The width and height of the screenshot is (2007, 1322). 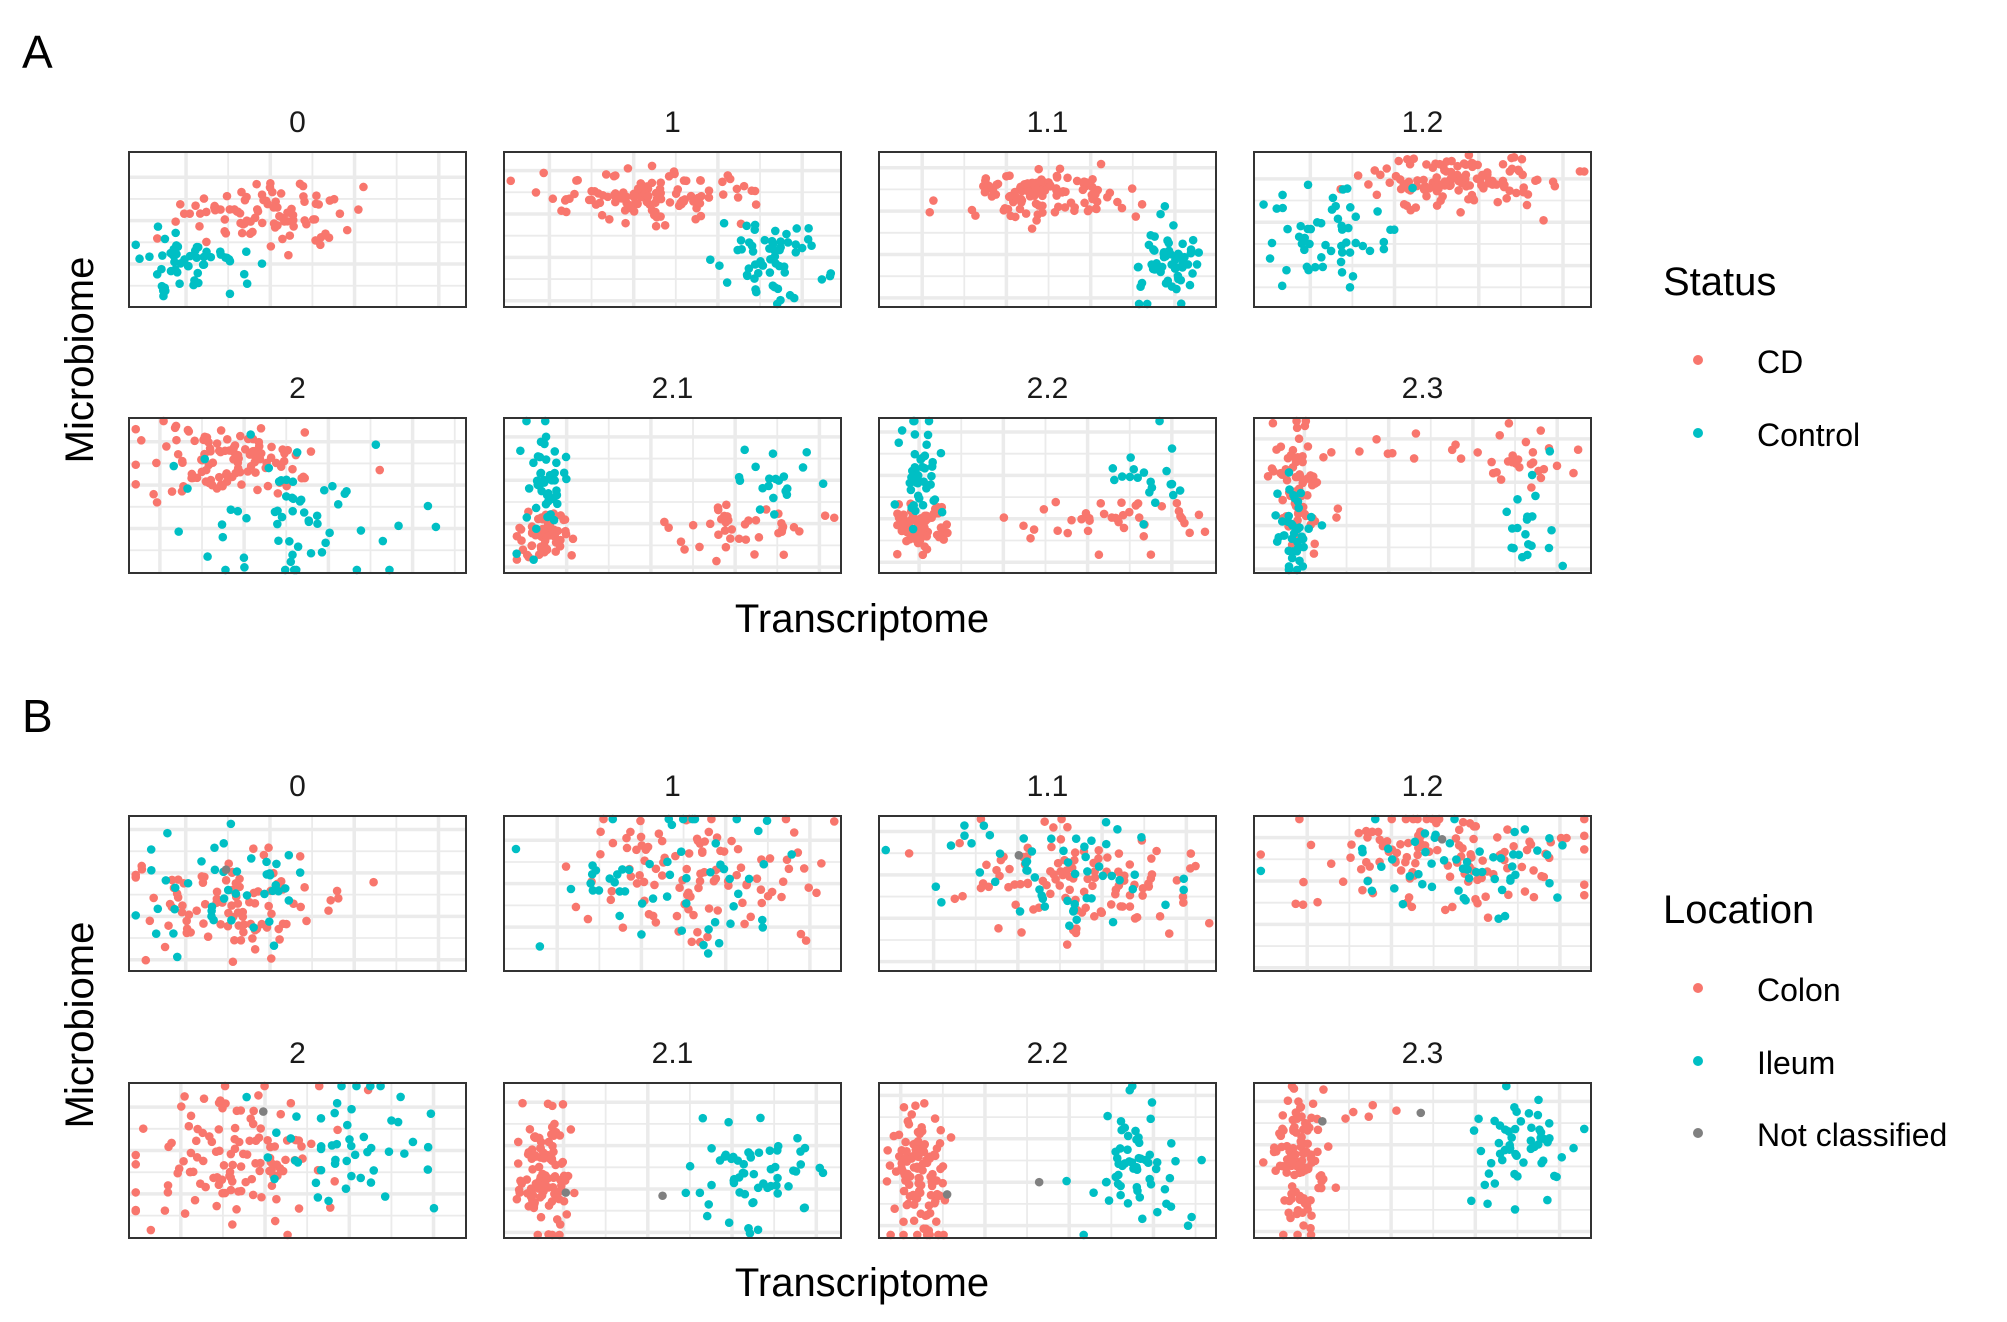 I want to click on legend-b-label-2: Not classified, so click(x=1852, y=1135).